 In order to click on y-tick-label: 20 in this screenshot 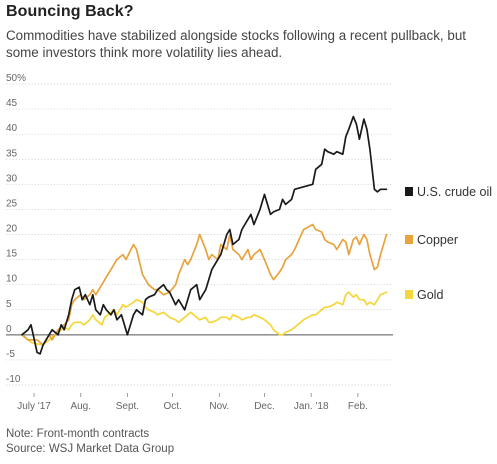, I will do `click(12, 229)`.